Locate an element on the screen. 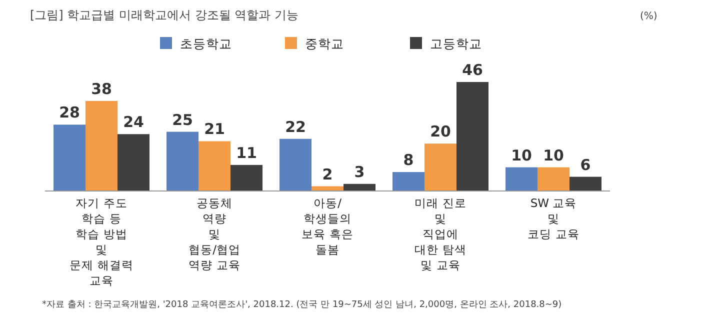 This screenshot has height=326, width=717. data-label: 22 is located at coordinates (295, 127).